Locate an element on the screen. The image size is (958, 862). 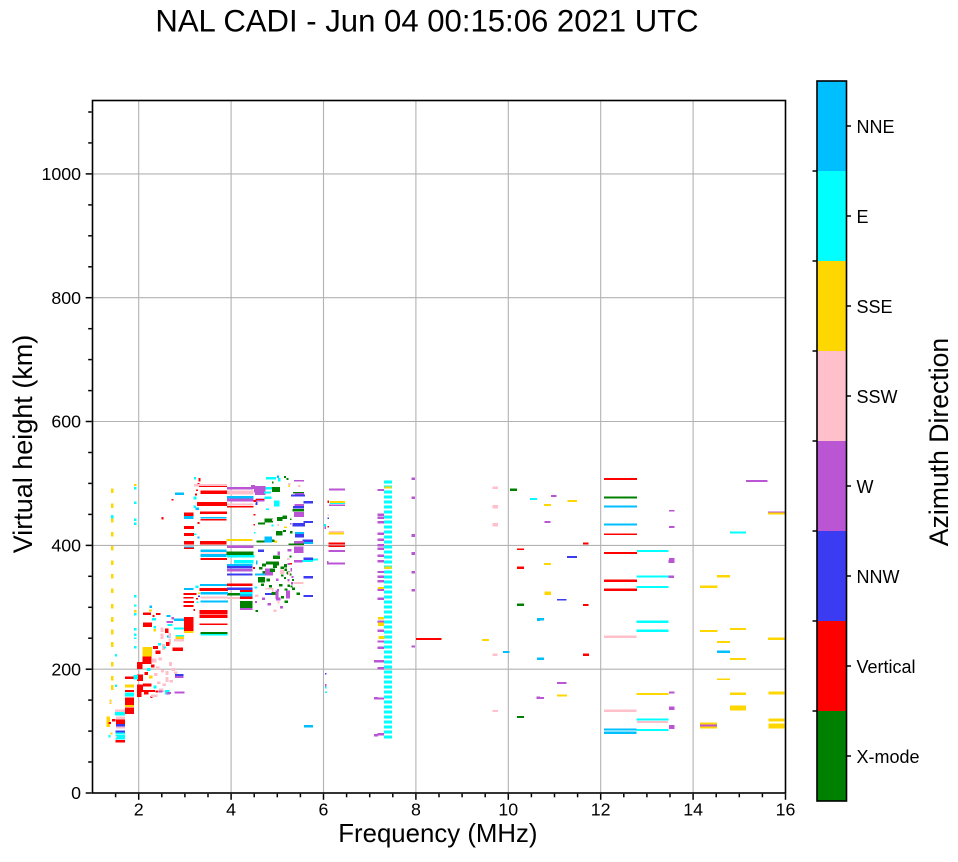
svg-text: X-mode is located at coordinates (888, 757).